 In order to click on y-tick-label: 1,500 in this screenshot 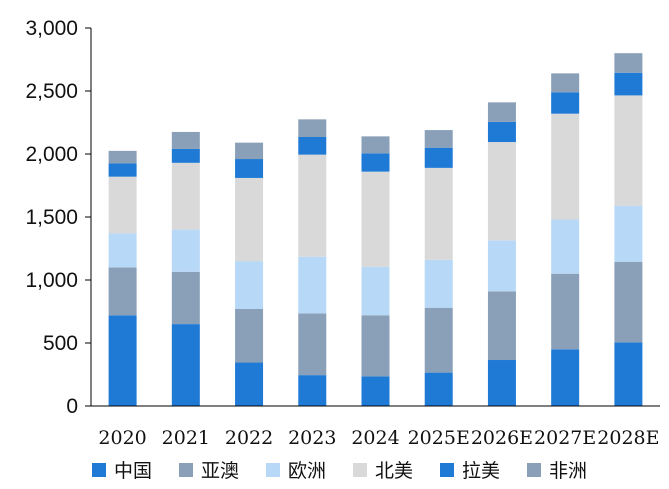, I will do `click(51, 217)`.